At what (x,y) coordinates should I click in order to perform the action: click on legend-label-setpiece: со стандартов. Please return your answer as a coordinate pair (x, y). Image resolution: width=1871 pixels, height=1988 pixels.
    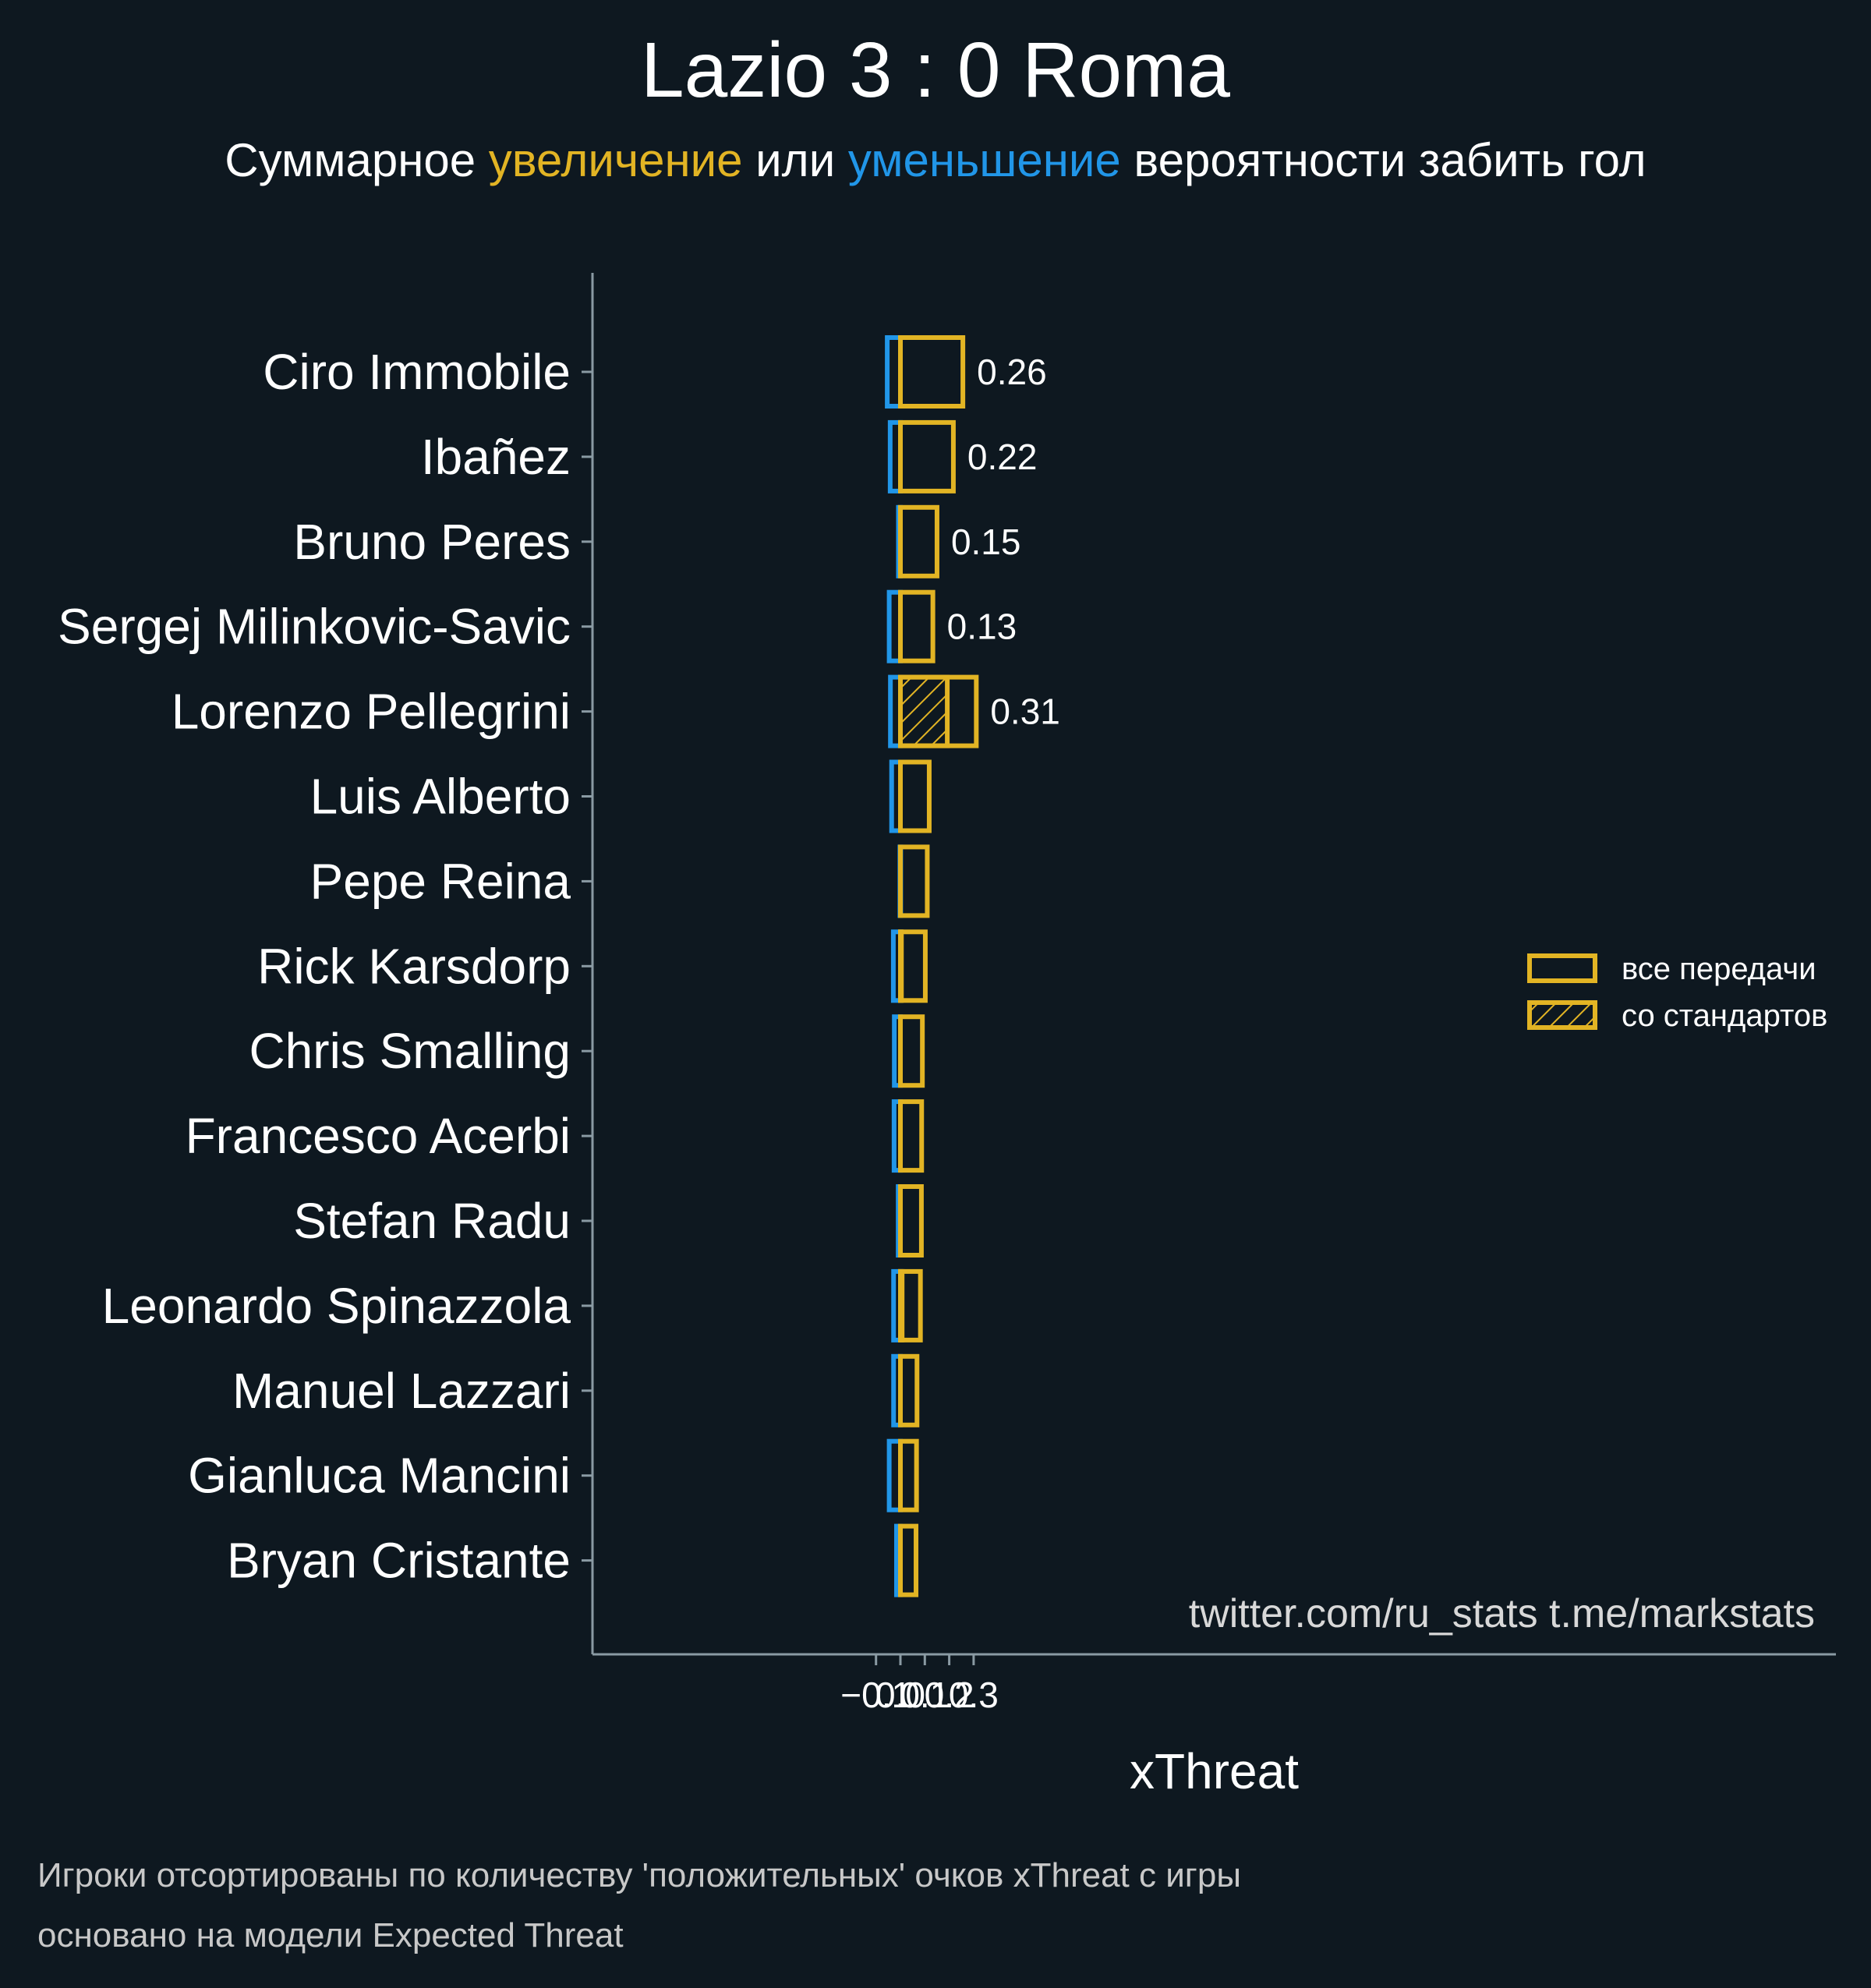
    Looking at the image, I should click on (1724, 1016).